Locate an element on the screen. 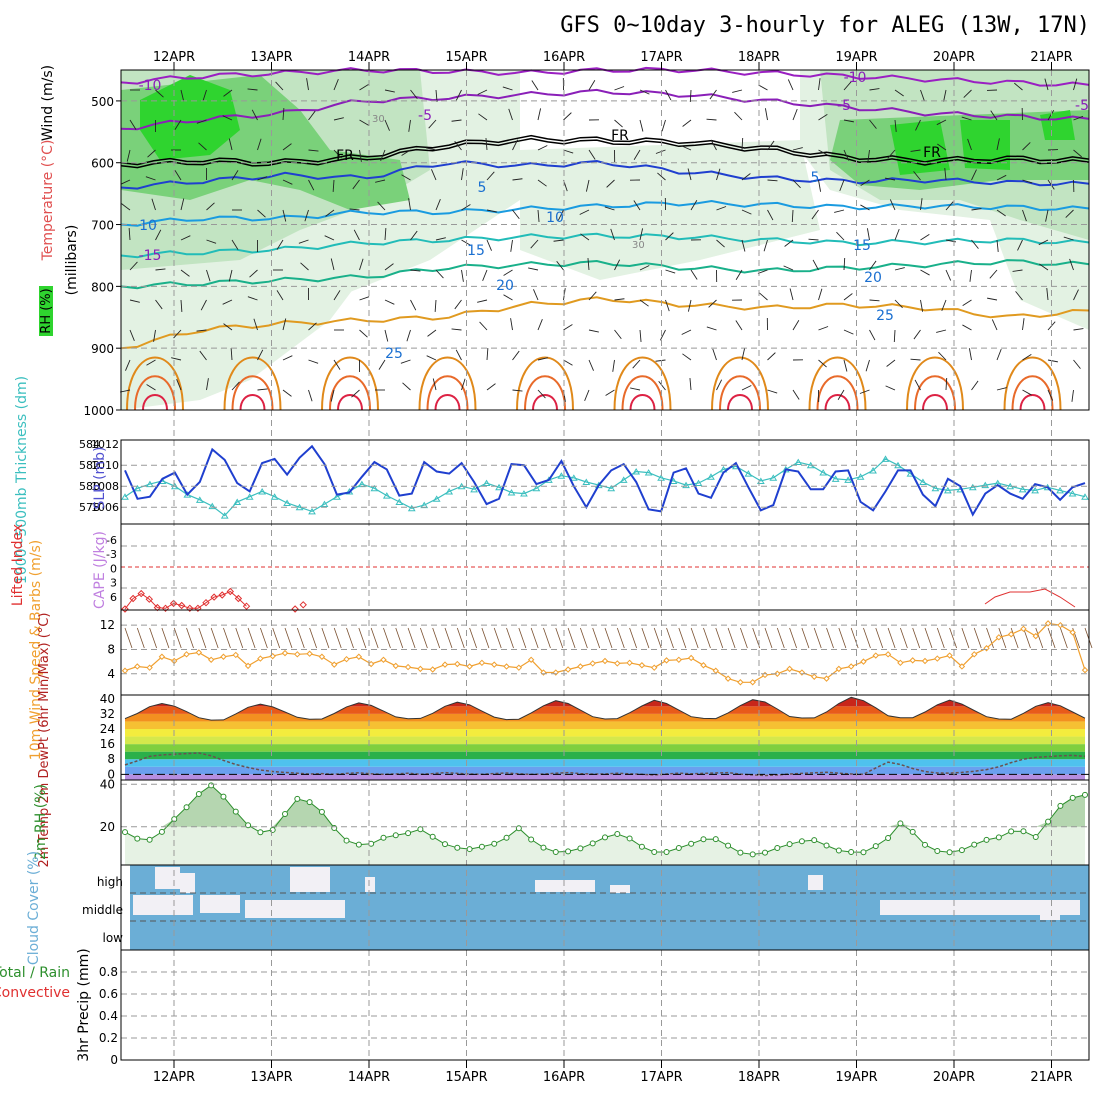 The image size is (1100, 1100). pressure-tick-label: 600 is located at coordinates (102, 164).